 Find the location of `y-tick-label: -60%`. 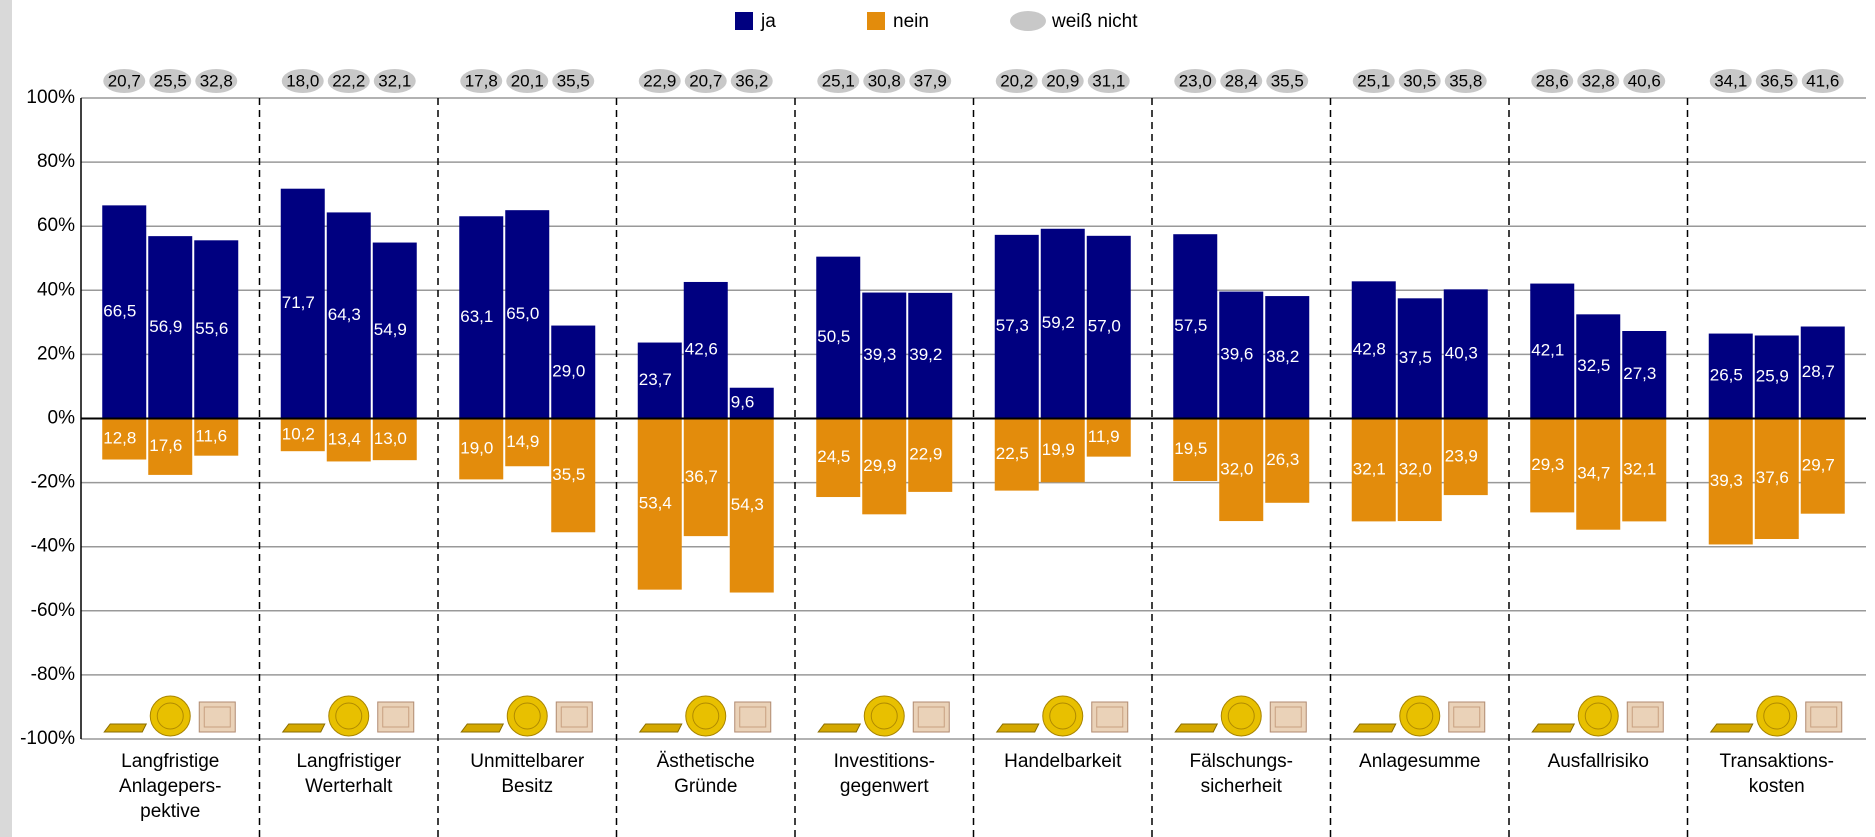

y-tick-label: -60% is located at coordinates (53, 610).